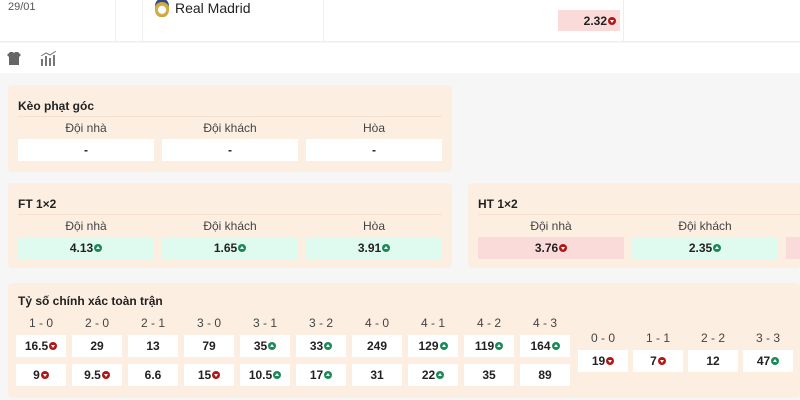 This screenshot has width=800, height=400. I want to click on score-column: 4 - 2 119 35, so click(489, 350).